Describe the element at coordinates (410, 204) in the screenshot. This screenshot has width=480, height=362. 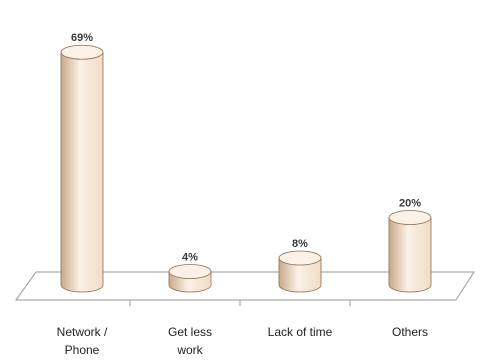
I see `data-label: 20%` at that location.